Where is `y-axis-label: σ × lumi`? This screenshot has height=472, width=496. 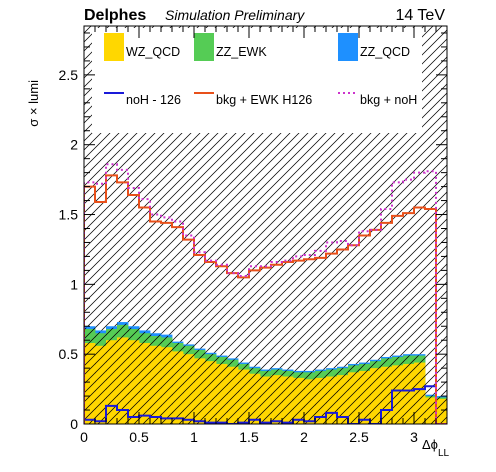 y-axis-label: σ × lumi is located at coordinates (33, 103).